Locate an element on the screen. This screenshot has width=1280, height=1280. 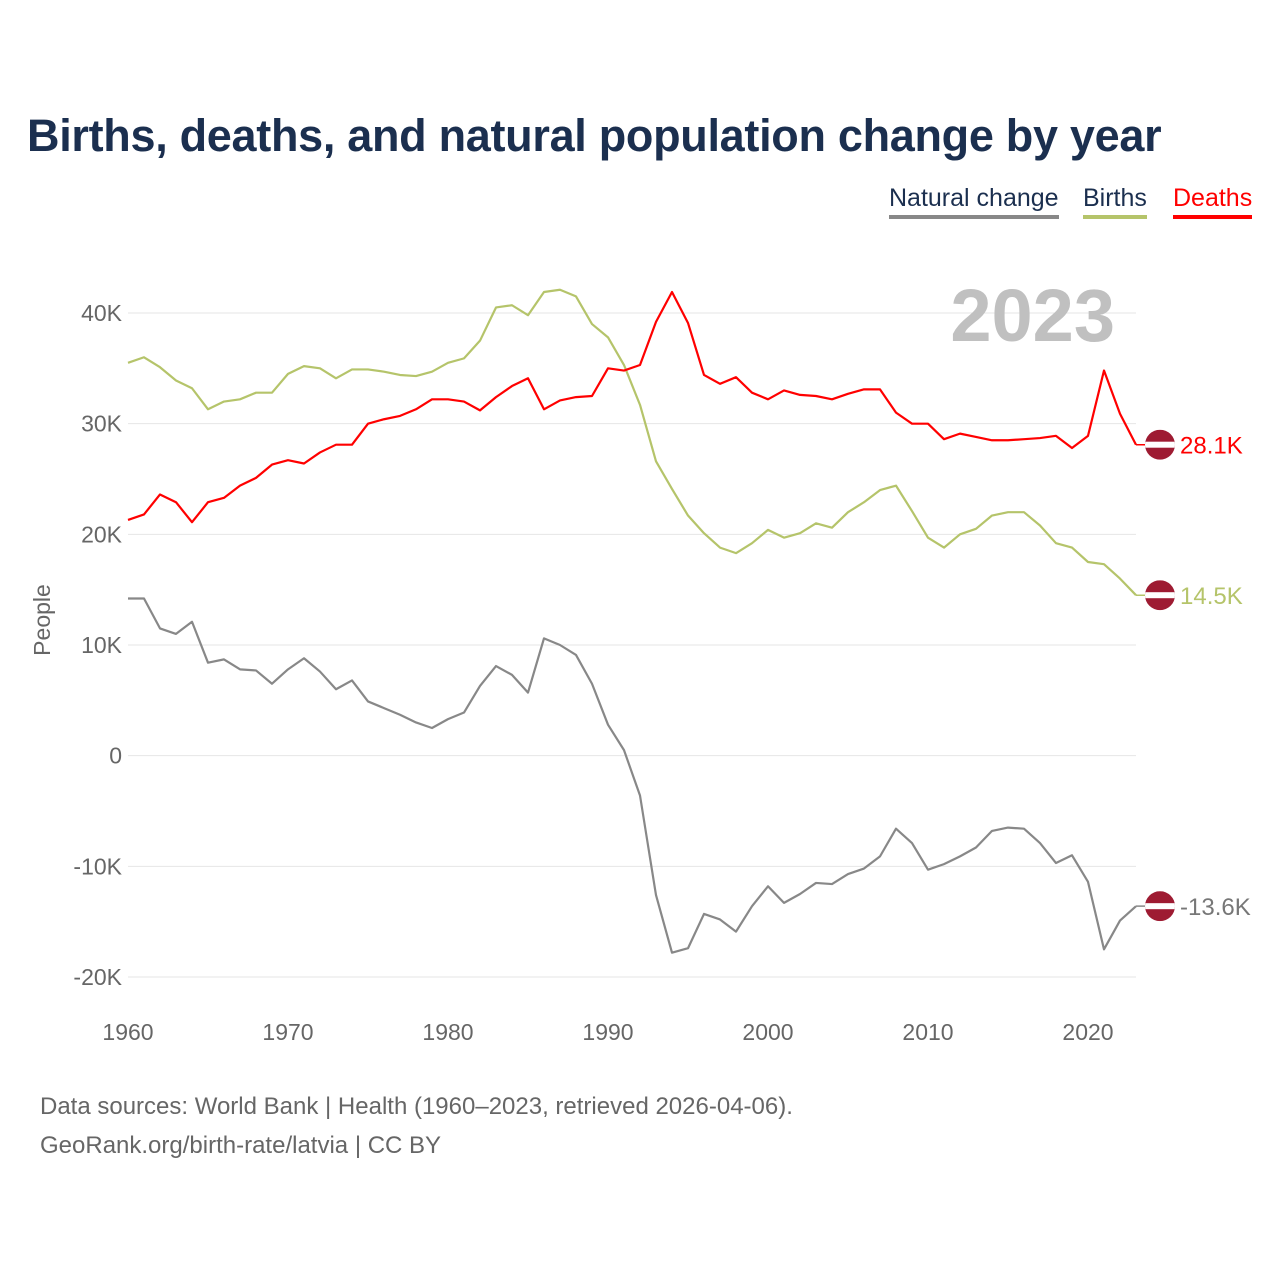
end-value-label: 14.5K is located at coordinates (1211, 596).